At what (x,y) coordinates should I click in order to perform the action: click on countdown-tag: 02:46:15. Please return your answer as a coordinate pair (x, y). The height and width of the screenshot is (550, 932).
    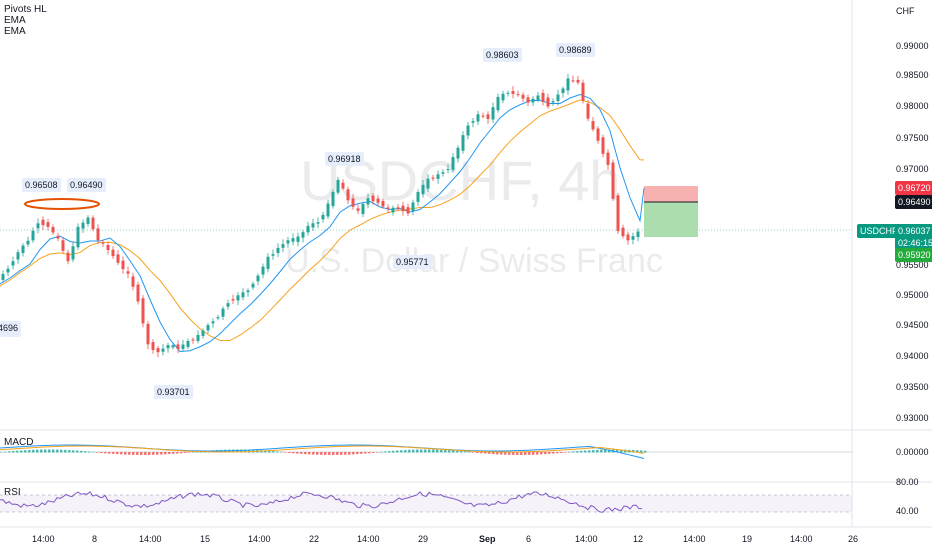
    Looking at the image, I should click on (913, 243).